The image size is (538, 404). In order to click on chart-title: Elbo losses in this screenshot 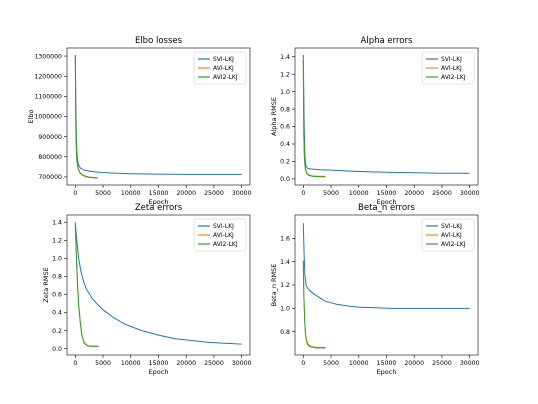, I will do `click(159, 41)`.